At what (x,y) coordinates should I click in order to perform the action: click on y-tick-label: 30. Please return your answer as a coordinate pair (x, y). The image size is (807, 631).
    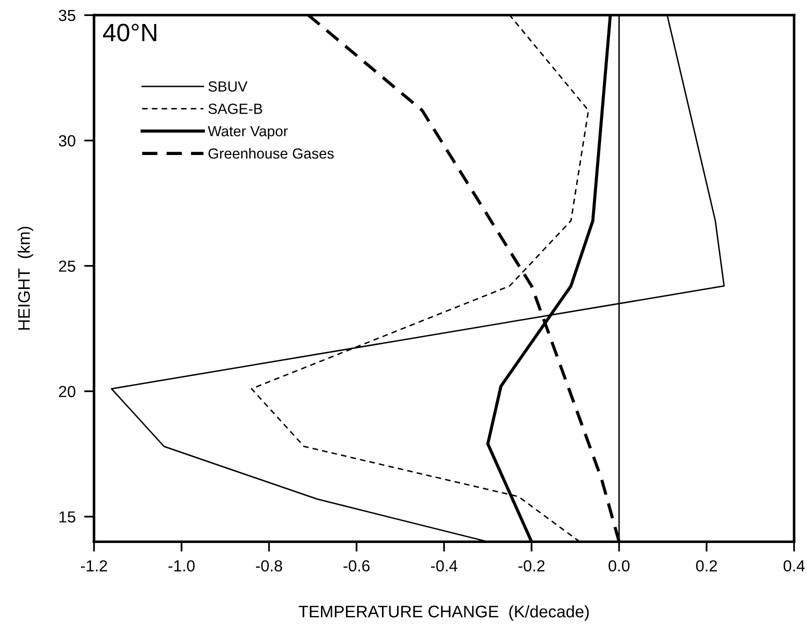
    Looking at the image, I should click on (67, 140).